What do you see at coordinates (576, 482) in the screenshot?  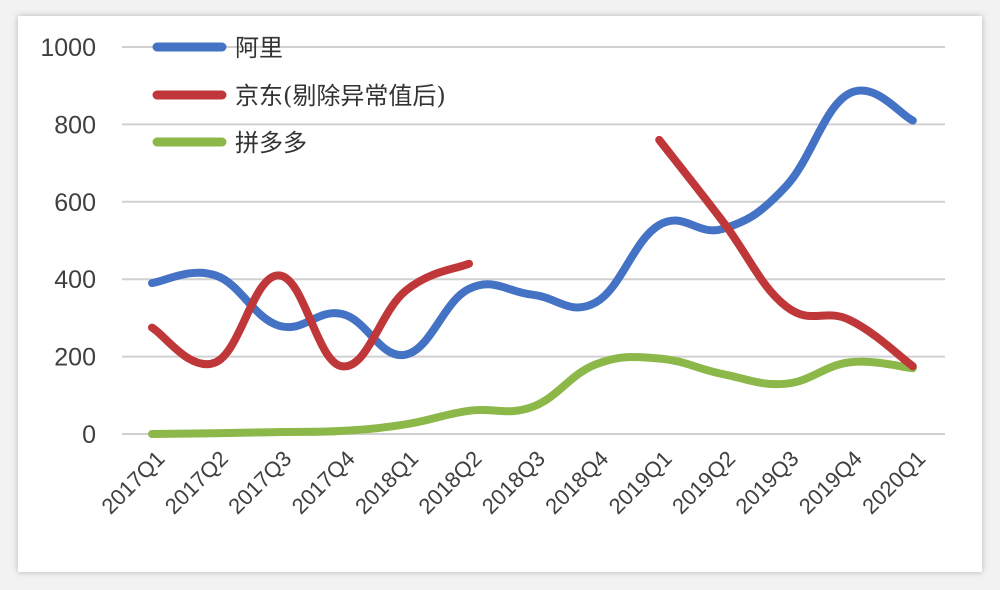 I see `x-tick-label: 2018Q4` at bounding box center [576, 482].